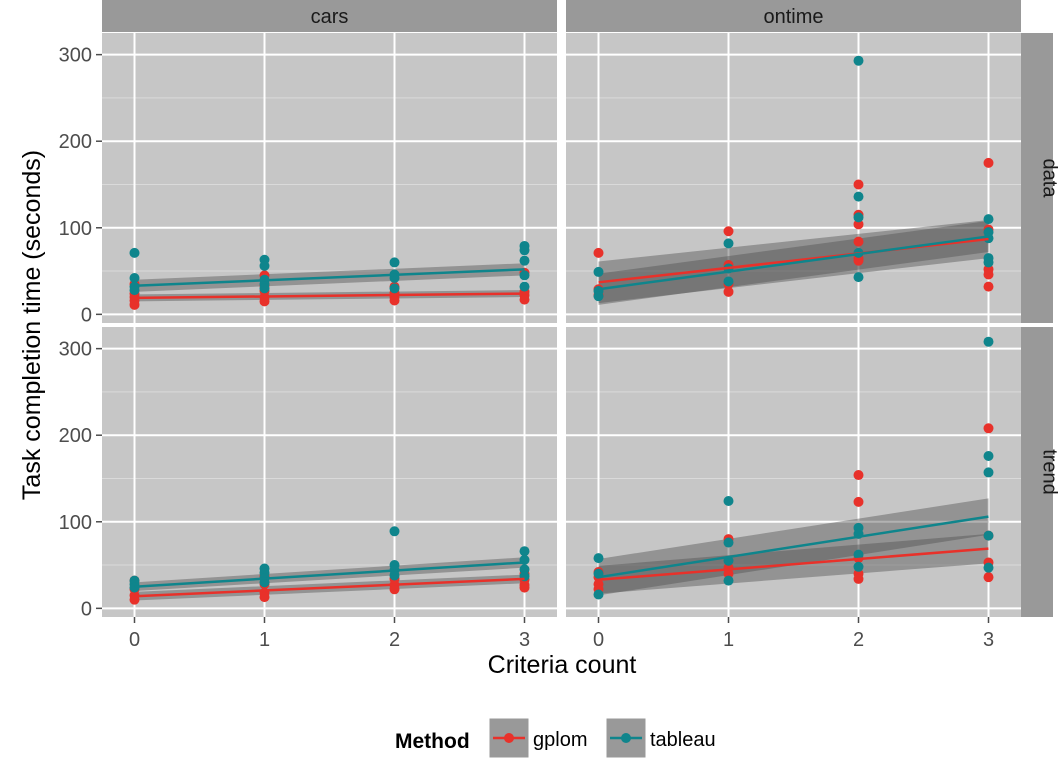  I want to click on facet-strip-trend, so click(1036, 472).